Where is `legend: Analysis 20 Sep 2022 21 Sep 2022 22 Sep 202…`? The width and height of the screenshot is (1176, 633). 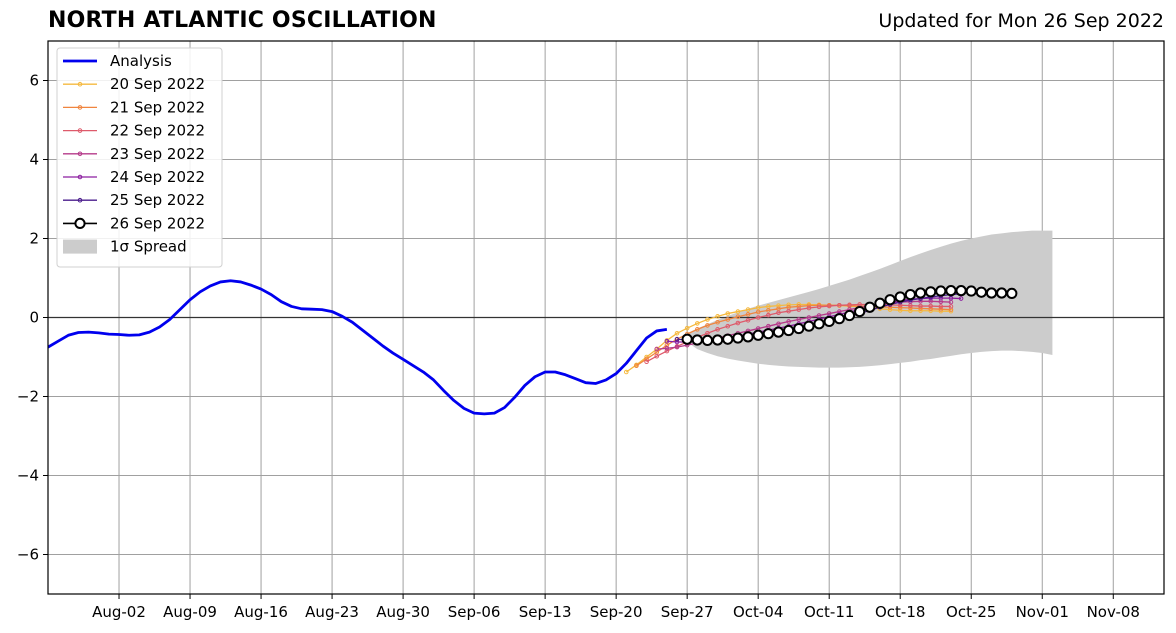
legend: Analysis 20 Sep 2022 21 Sep 2022 22 Sep 202… is located at coordinates (139, 157).